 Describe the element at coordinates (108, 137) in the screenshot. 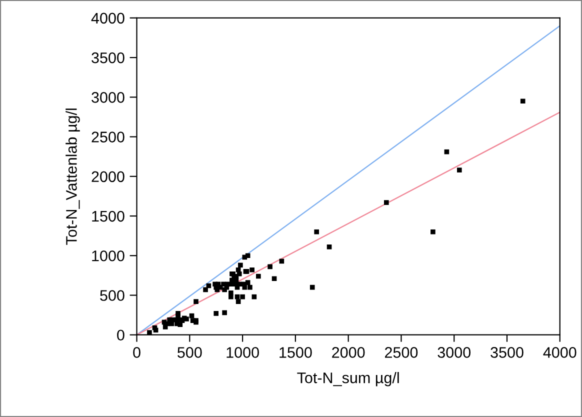

I see `y-tick-label: 2500` at that location.